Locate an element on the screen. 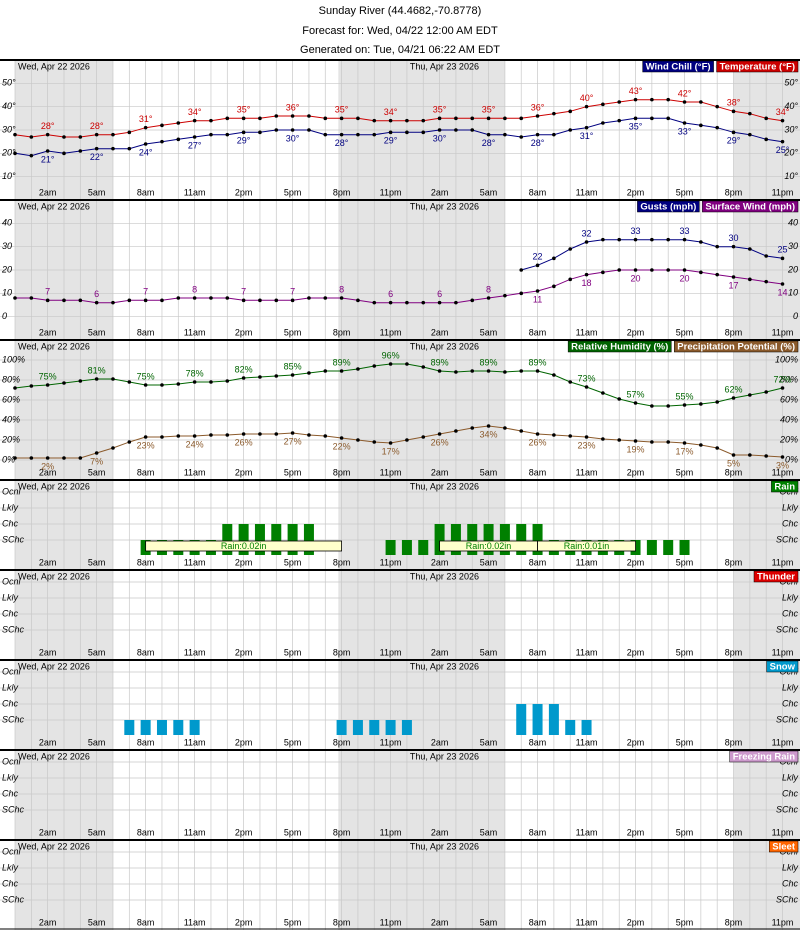  y-tick-label: Lkly is located at coordinates (10, 687).